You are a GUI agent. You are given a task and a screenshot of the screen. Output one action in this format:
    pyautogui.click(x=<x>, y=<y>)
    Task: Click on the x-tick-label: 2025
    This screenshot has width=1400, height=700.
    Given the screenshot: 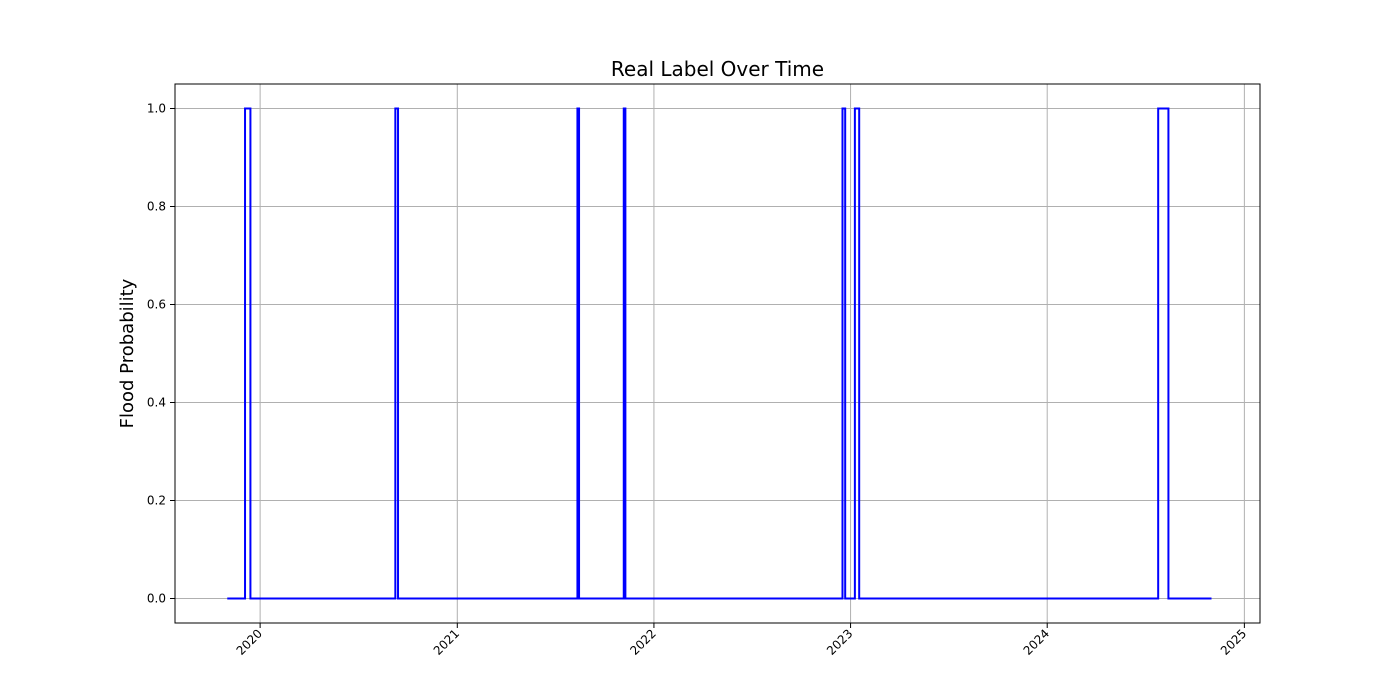 What is the action you would take?
    pyautogui.click(x=1233, y=641)
    